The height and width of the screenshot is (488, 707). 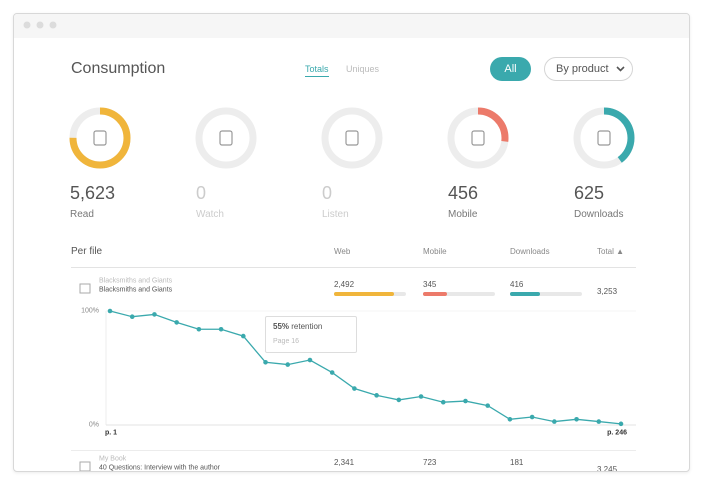 What do you see at coordinates (582, 69) in the screenshot?
I see `dropdown-label: By product` at bounding box center [582, 69].